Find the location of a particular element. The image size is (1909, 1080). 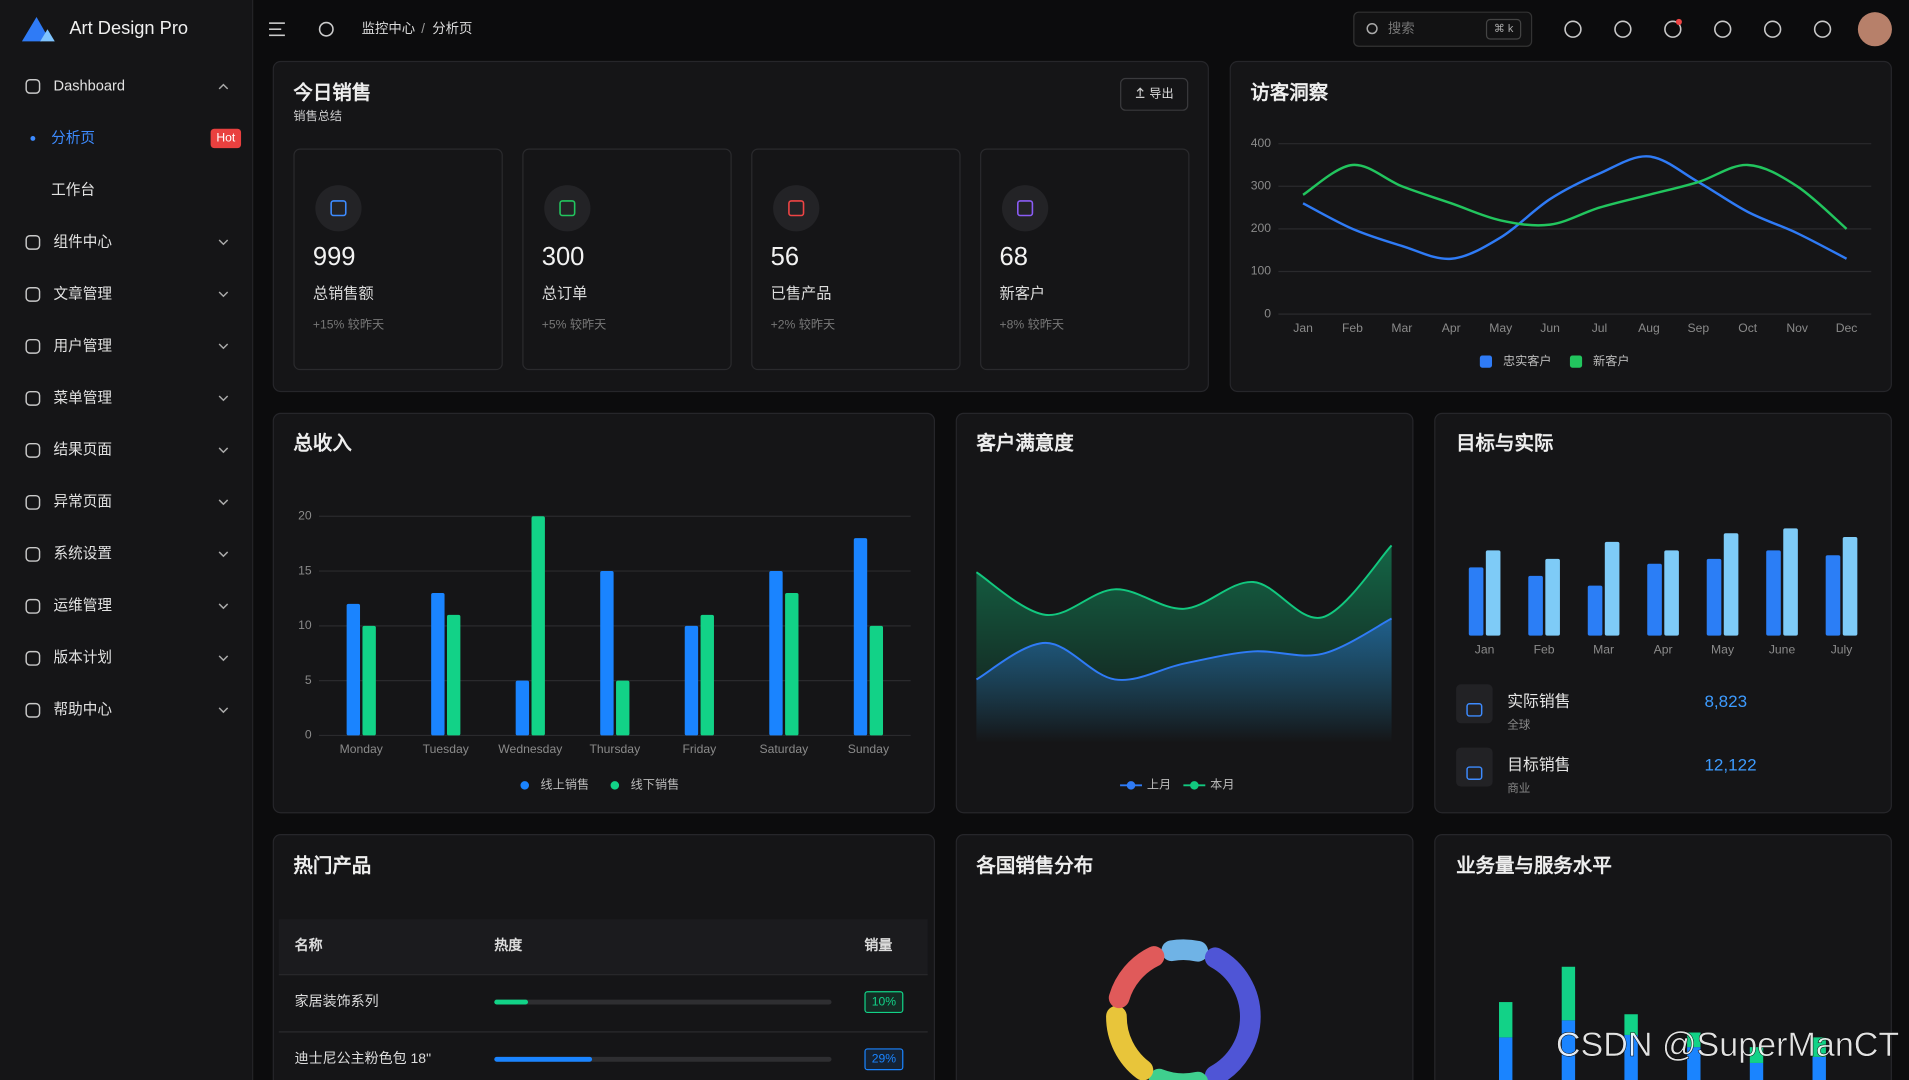

x-tick-label: Monday is located at coordinates (362, 749).